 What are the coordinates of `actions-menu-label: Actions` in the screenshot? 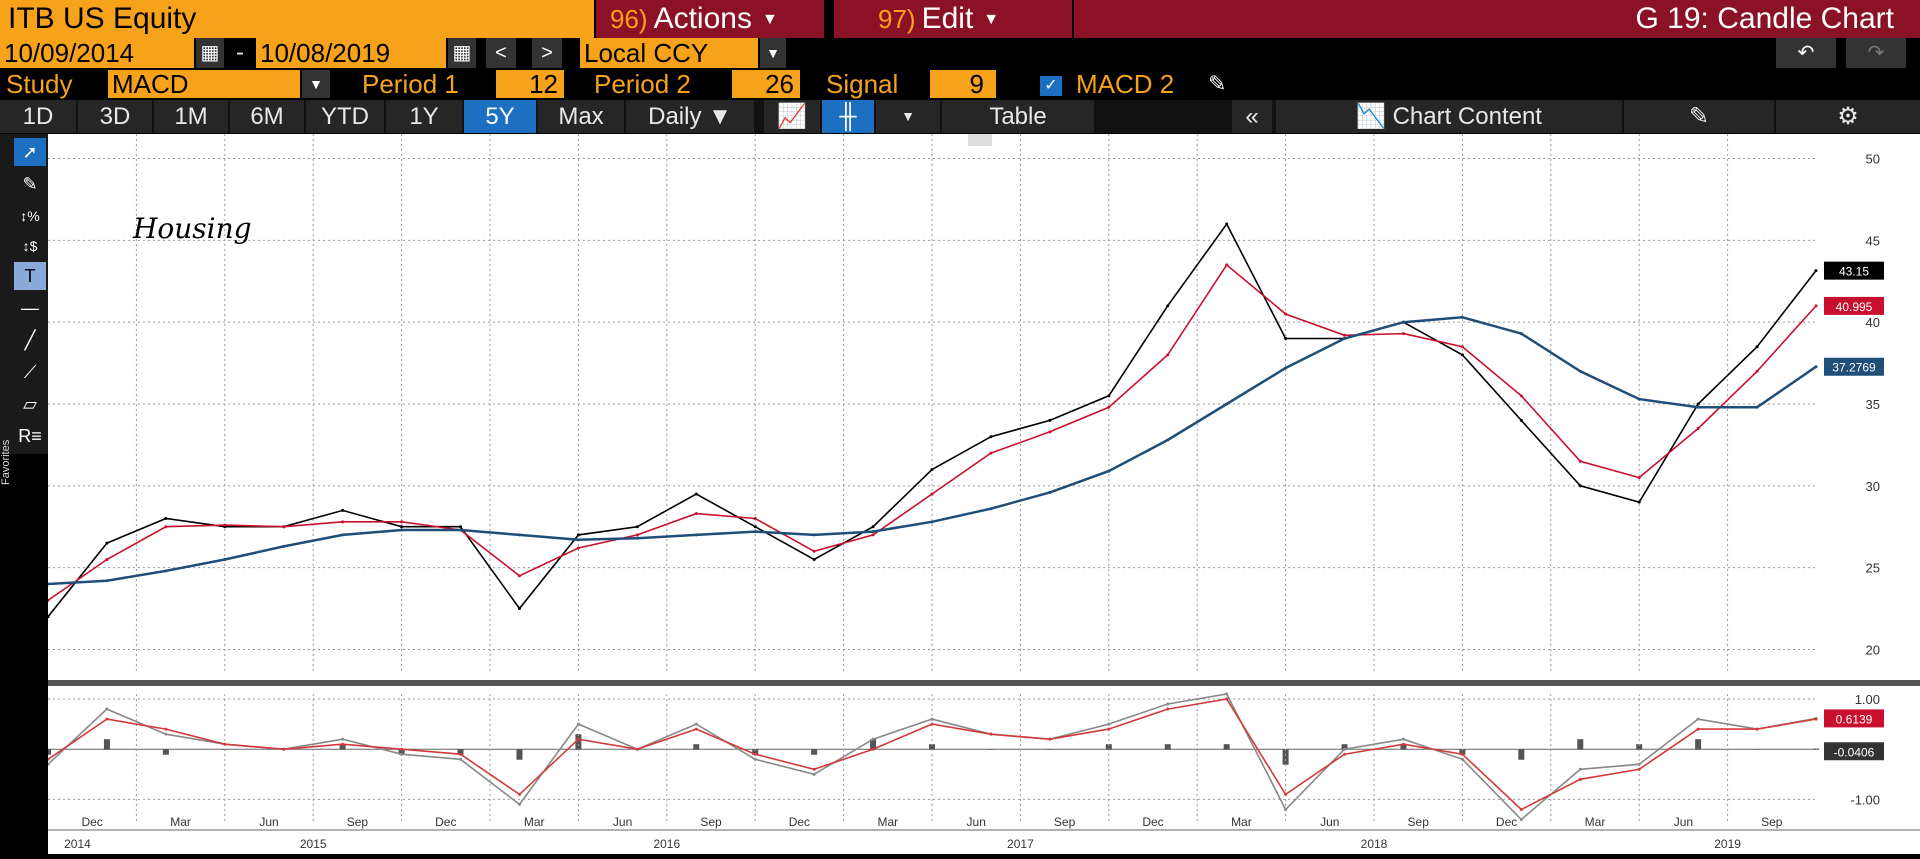 It's located at (702, 18).